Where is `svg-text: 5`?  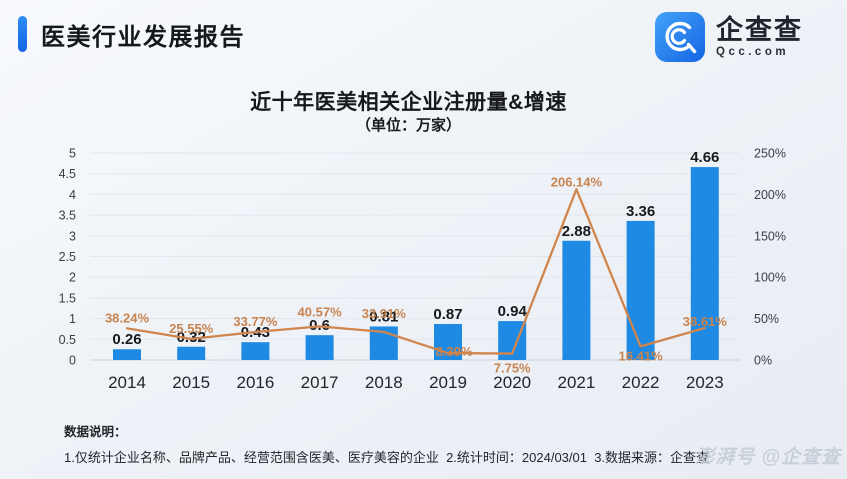
svg-text: 5 is located at coordinates (72, 154).